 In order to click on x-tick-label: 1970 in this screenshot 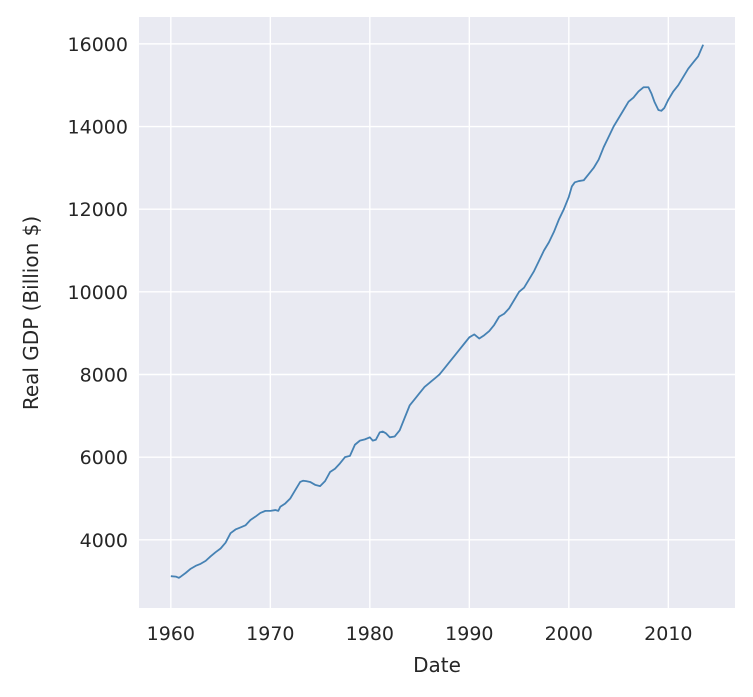, I will do `click(270, 634)`.